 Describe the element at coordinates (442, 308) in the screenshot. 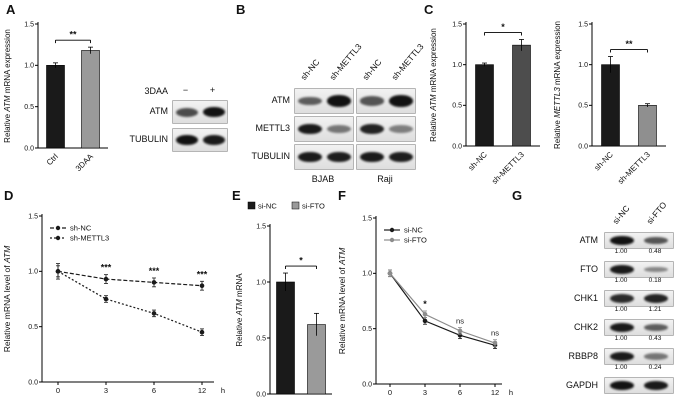

I see `series-line-si-FTO` at that location.